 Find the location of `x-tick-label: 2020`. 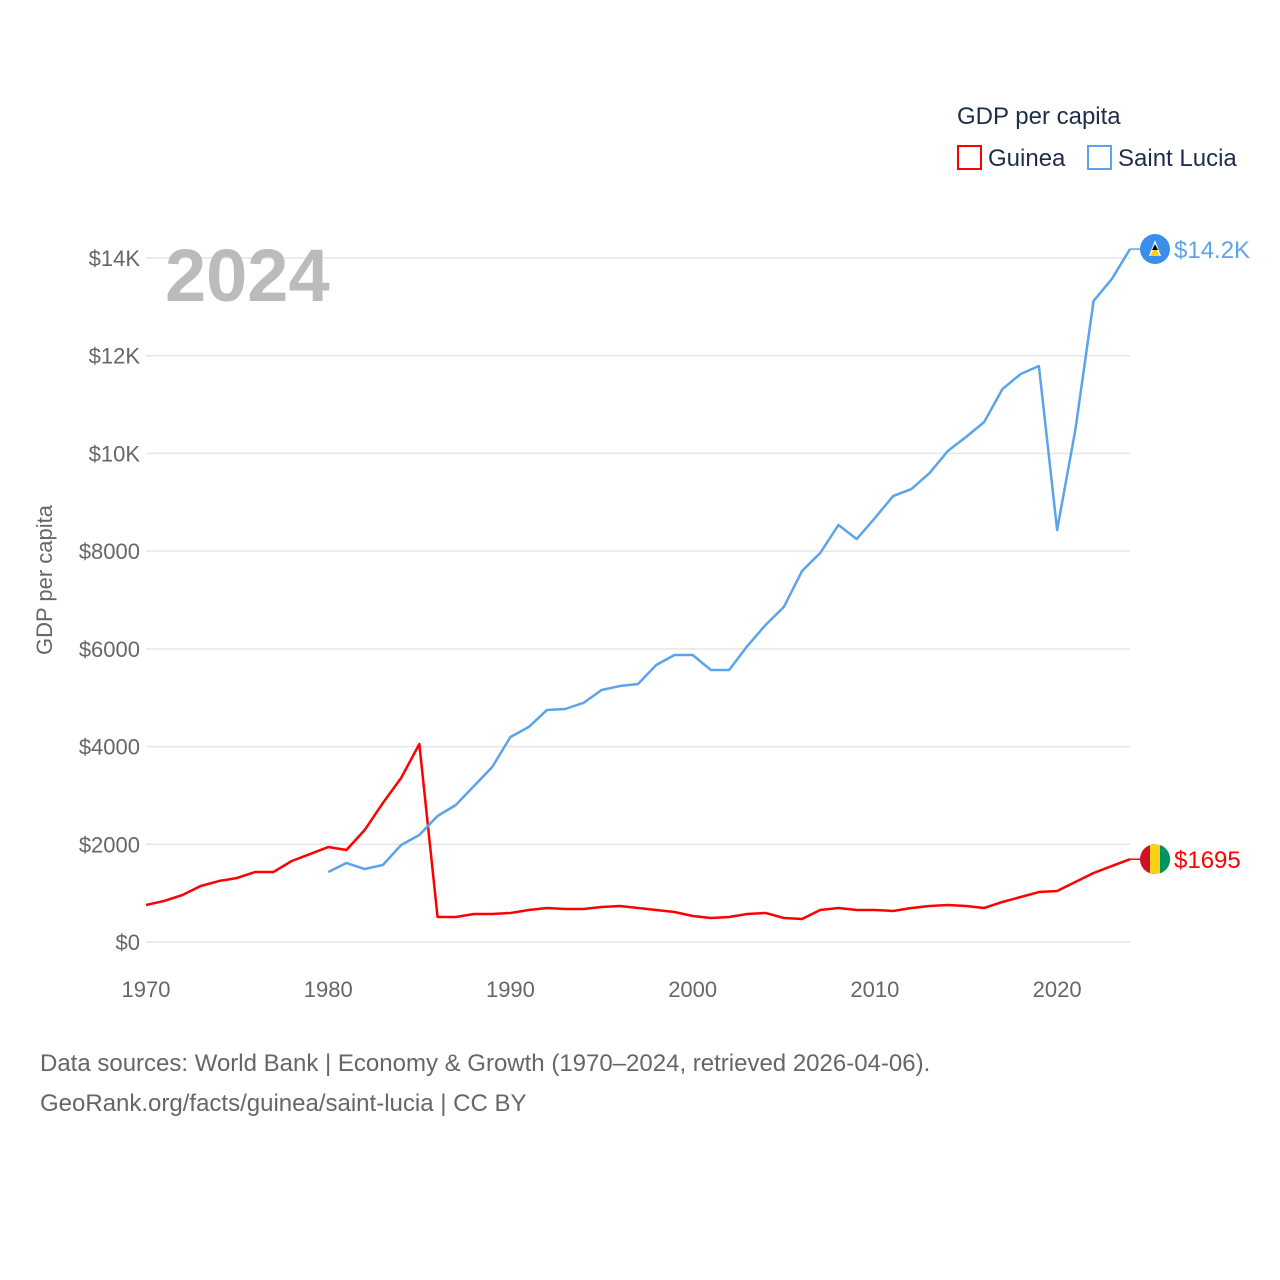

x-tick-label: 2020 is located at coordinates (1057, 989).